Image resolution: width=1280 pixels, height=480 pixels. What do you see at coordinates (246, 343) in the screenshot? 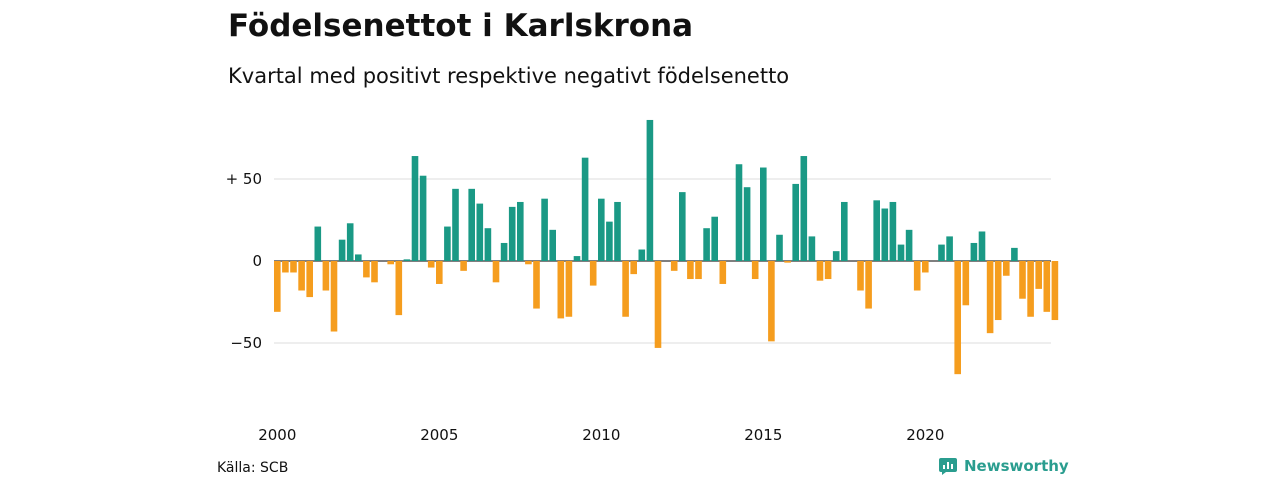
I see `y-tick-label: −50` at bounding box center [246, 343].